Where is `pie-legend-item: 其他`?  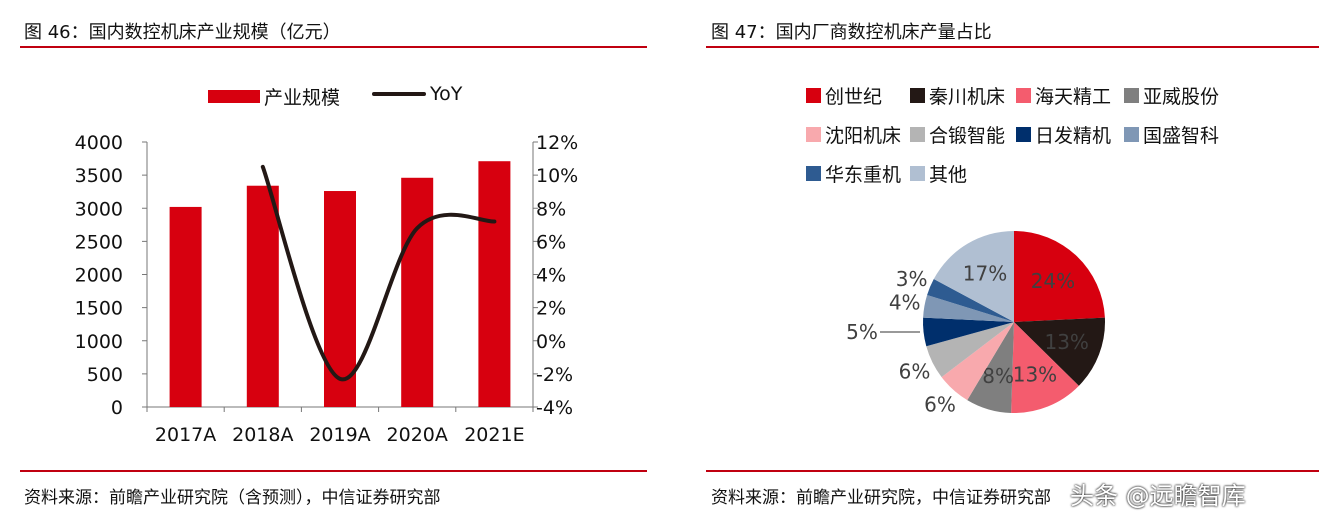
pie-legend-item: 其他 is located at coordinates (938, 173).